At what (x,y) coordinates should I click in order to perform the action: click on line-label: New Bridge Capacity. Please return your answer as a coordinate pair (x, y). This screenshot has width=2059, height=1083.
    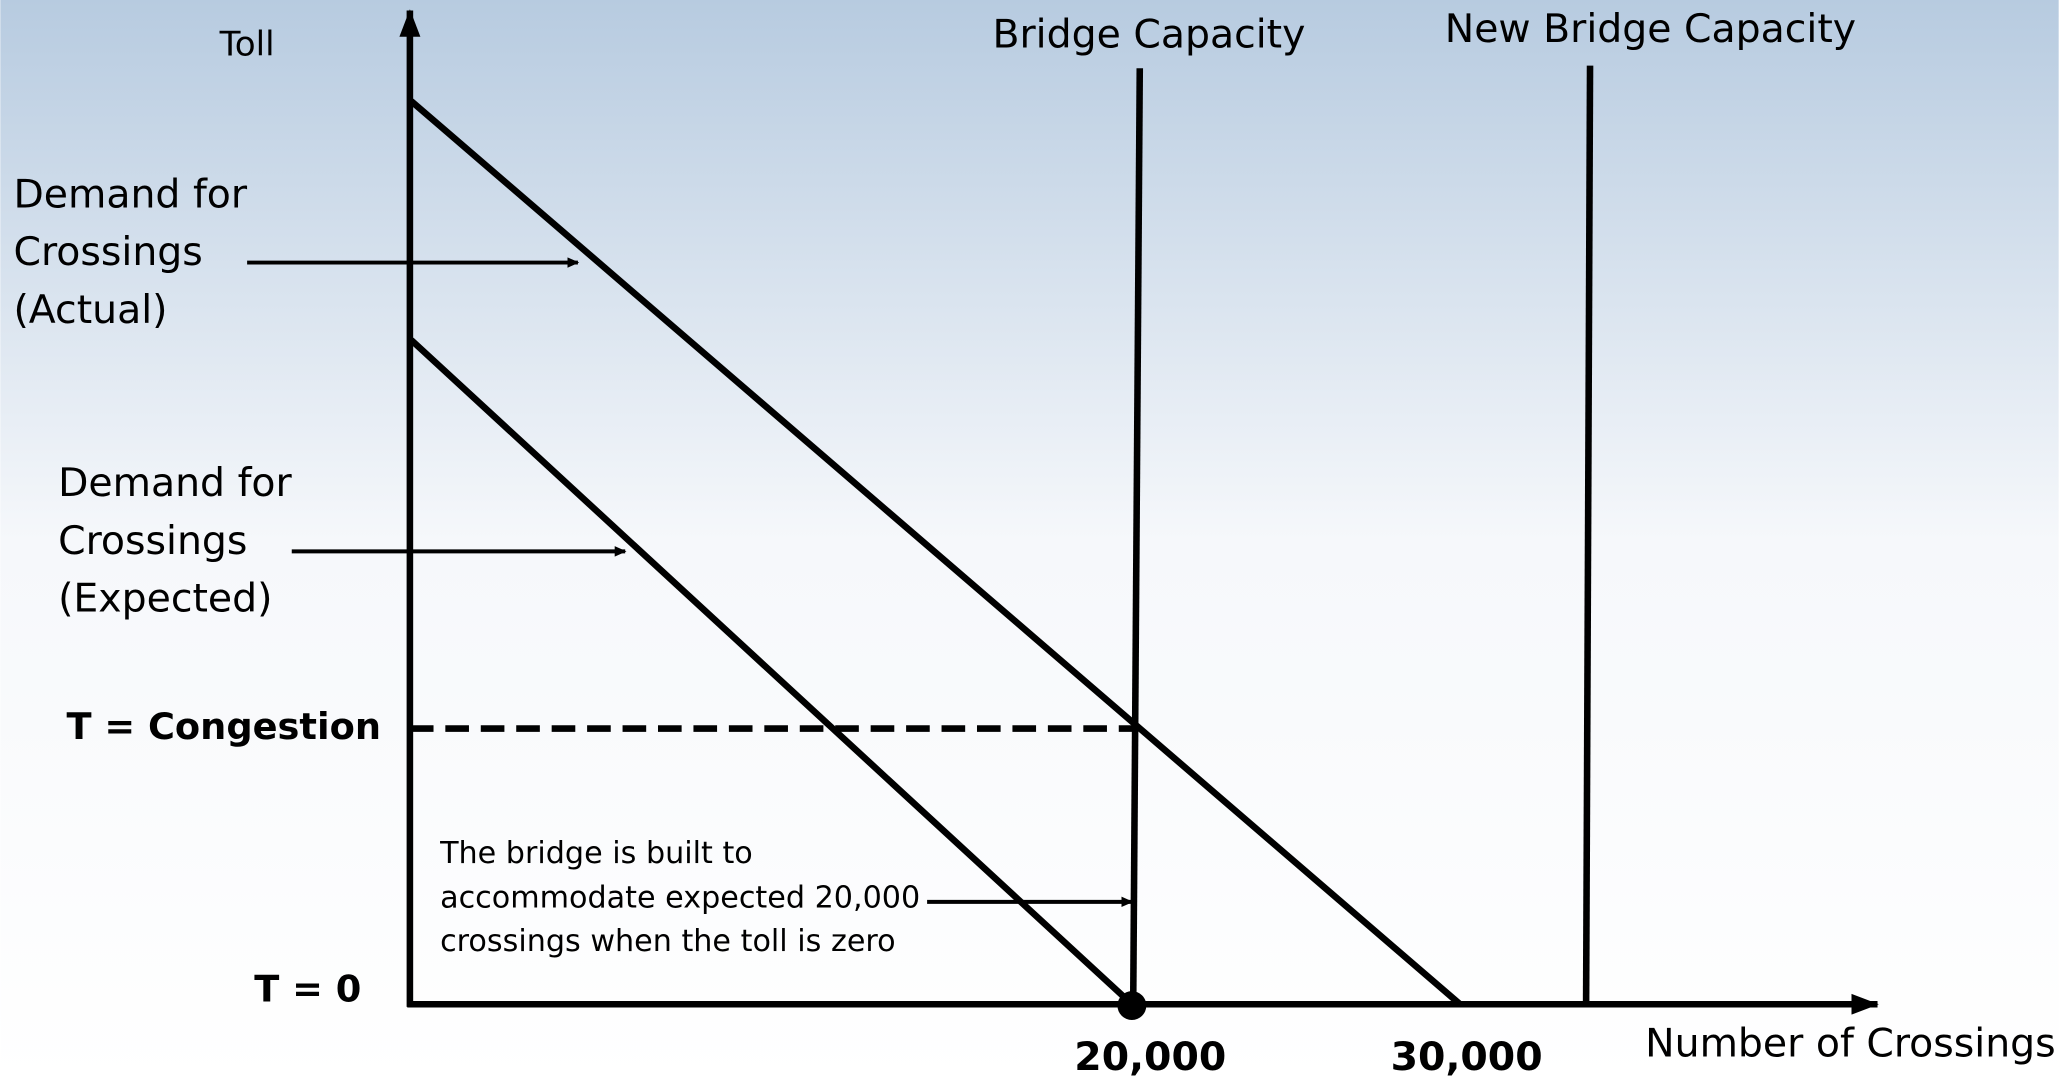
    Looking at the image, I should click on (1650, 29).